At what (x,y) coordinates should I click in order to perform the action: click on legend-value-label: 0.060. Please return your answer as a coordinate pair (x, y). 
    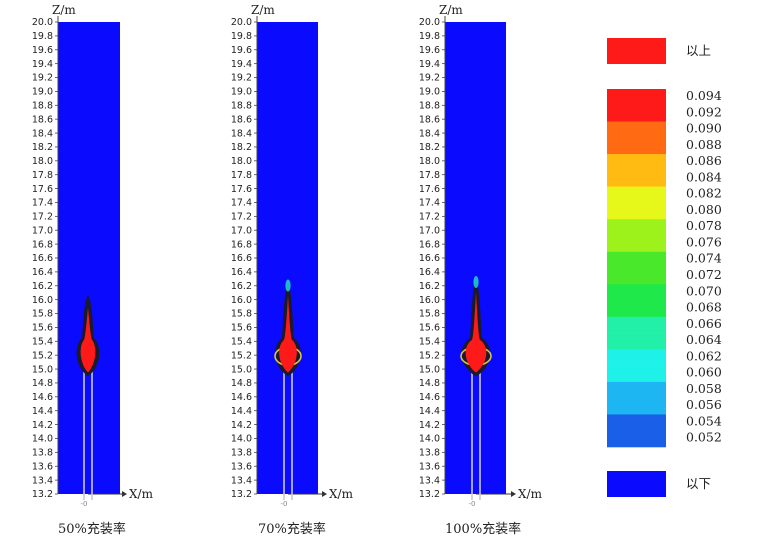
    Looking at the image, I should click on (704, 372).